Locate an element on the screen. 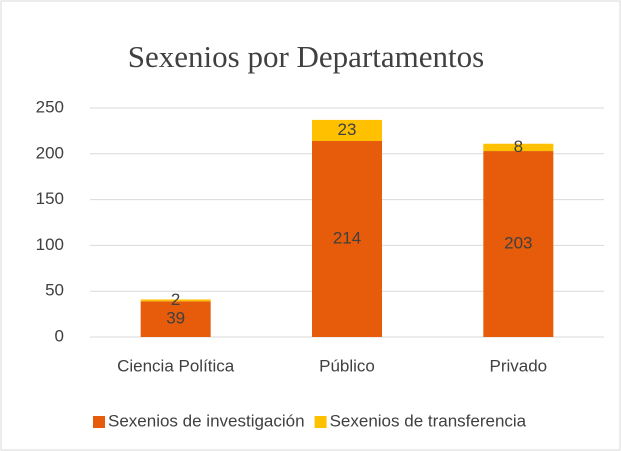 This screenshot has width=621, height=451. data-label: 39 is located at coordinates (175, 318).